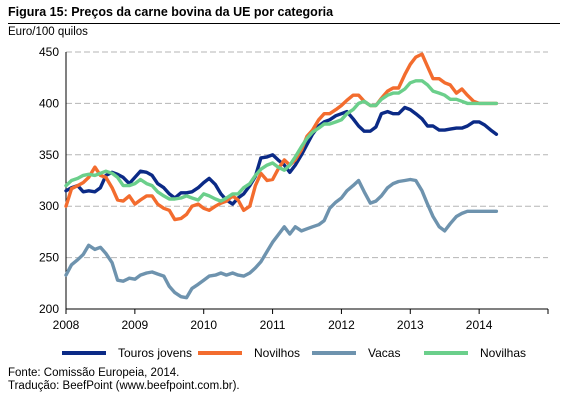 The height and width of the screenshot is (403, 571). I want to click on legend-label-vacas: Vacas, so click(384, 353).